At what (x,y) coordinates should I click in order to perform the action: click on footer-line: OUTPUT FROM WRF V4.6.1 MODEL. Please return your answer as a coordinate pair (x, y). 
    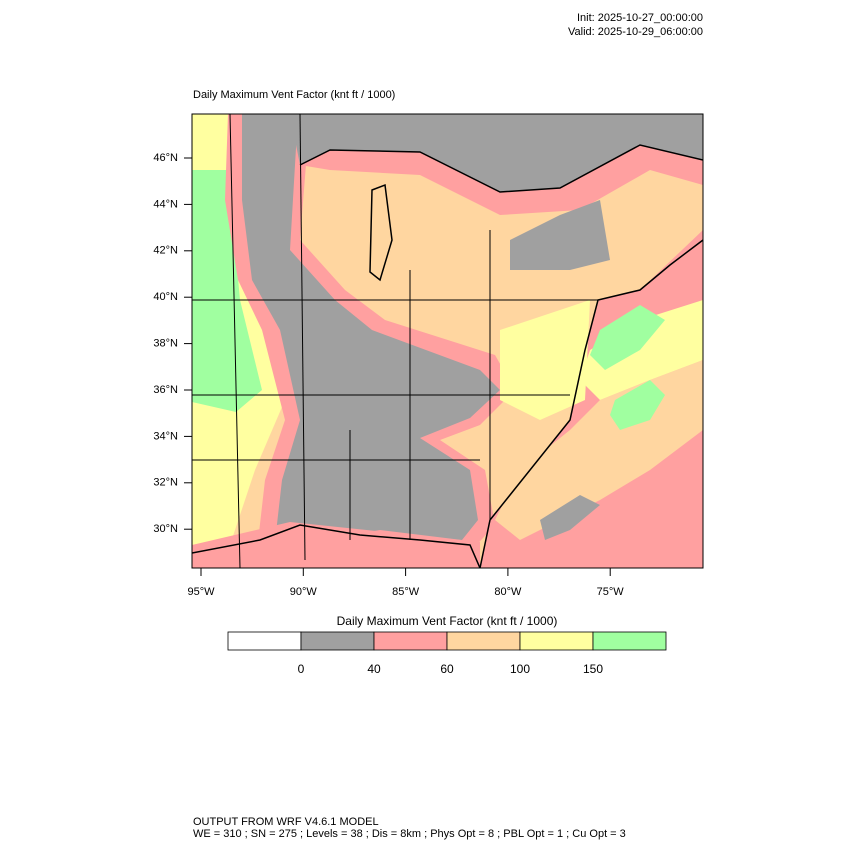
    Looking at the image, I should click on (286, 822).